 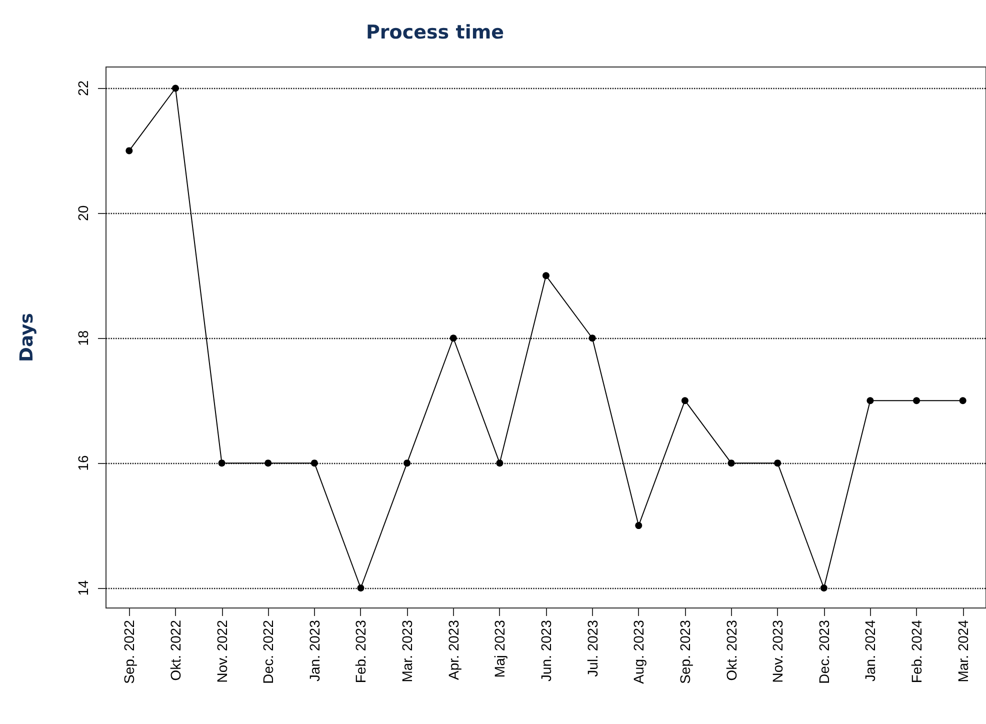 What do you see at coordinates (778, 651) in the screenshot?
I see `x-tick-label: Nov. 2023` at bounding box center [778, 651].